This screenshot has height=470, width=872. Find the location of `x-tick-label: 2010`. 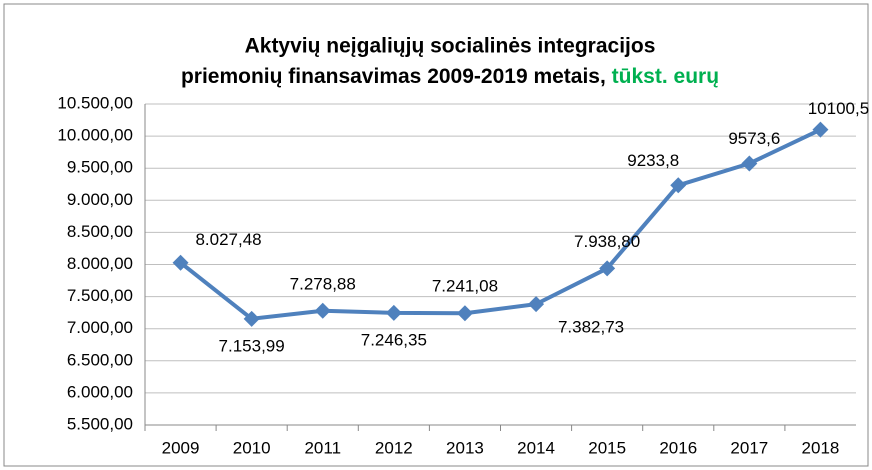

x-tick-label: 2010 is located at coordinates (252, 447).